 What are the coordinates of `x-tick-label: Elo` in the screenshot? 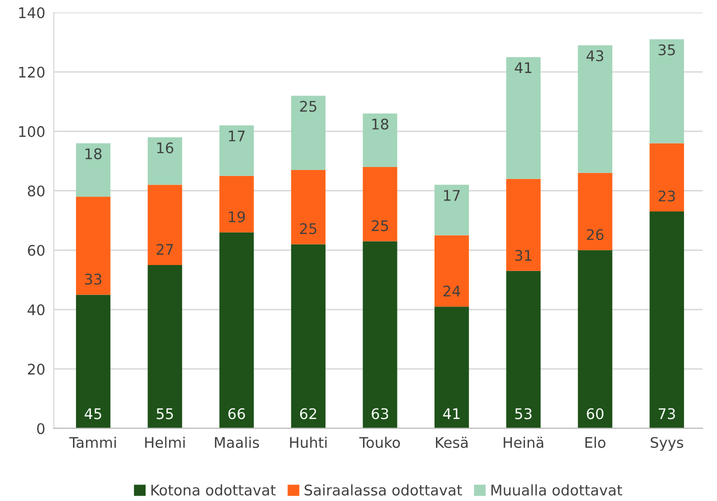 It's located at (595, 442).